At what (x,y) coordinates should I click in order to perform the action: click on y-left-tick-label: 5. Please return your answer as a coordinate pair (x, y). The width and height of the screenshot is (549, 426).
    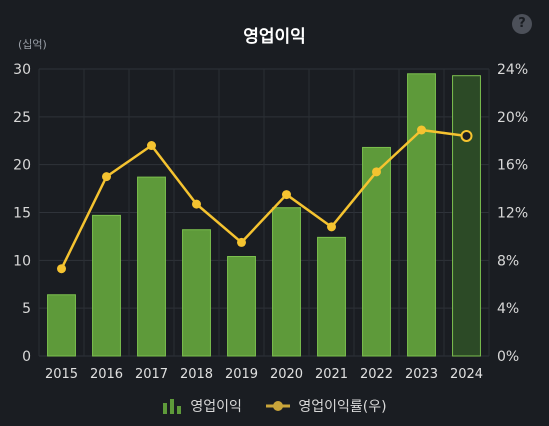
    Looking at the image, I should click on (26, 309).